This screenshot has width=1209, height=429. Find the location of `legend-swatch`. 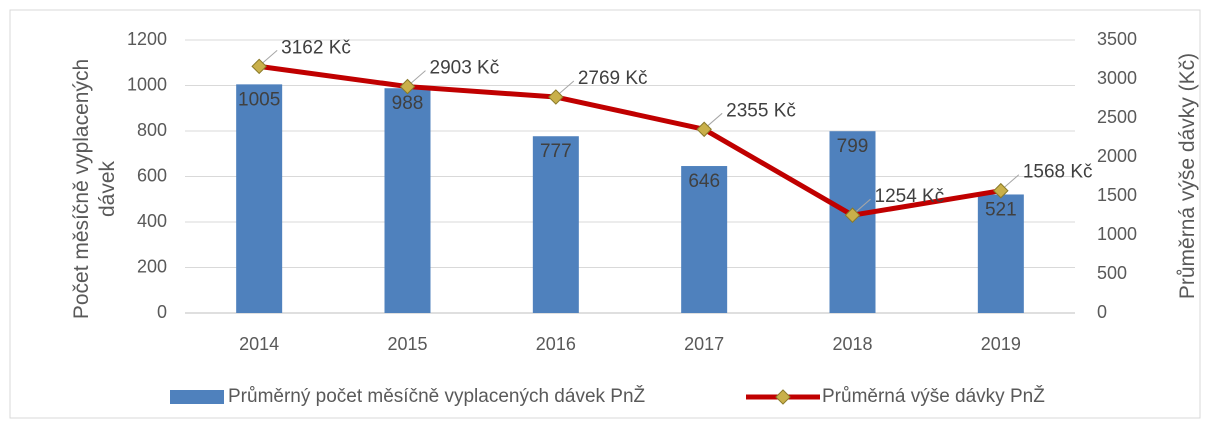

legend-swatch is located at coordinates (197, 397).